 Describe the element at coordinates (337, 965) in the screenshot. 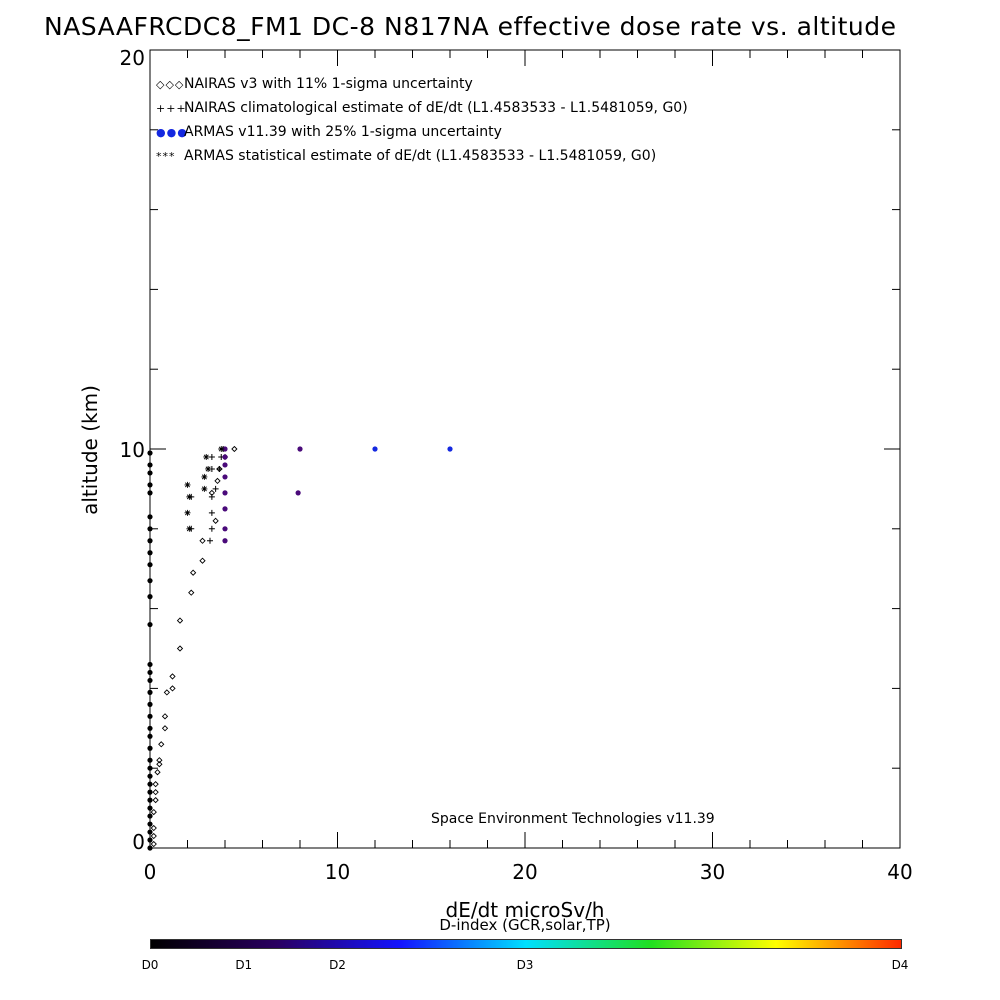

I see `colorbar-tick-label: D2` at that location.